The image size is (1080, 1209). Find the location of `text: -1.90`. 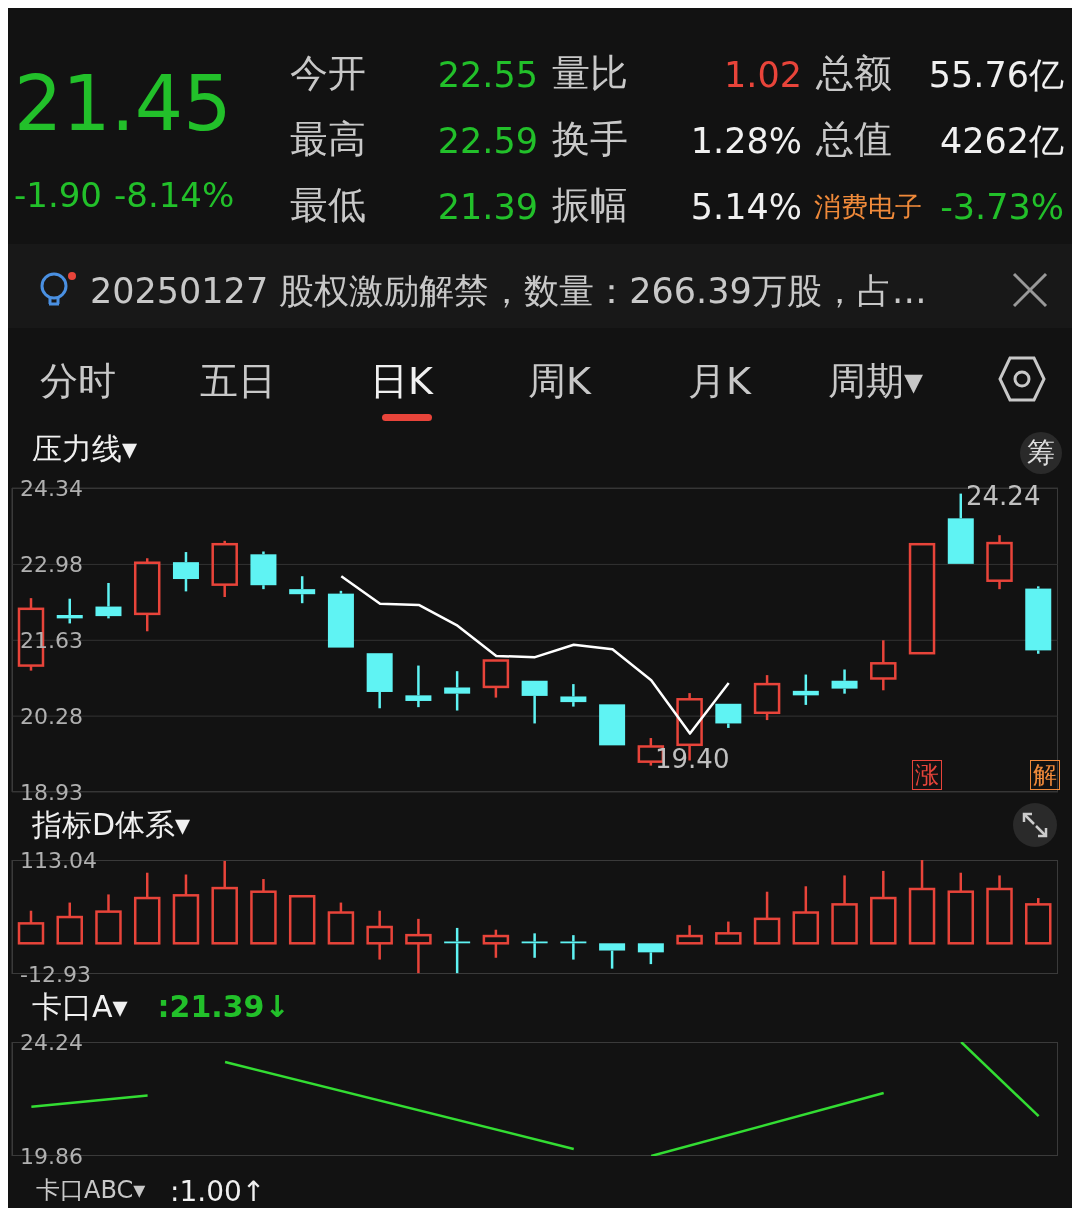

text: -1.90 is located at coordinates (58, 195).